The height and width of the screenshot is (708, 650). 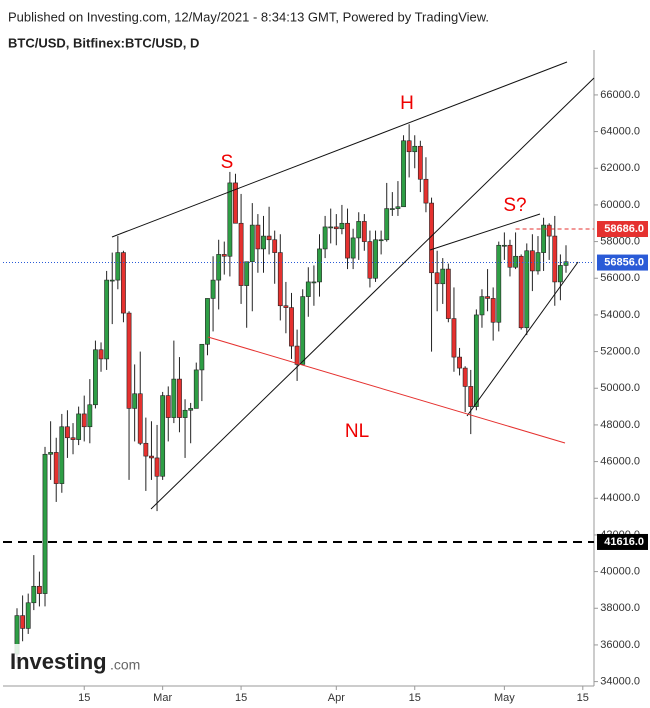 I want to click on y-tick-label: 60000.0, so click(x=620, y=205).